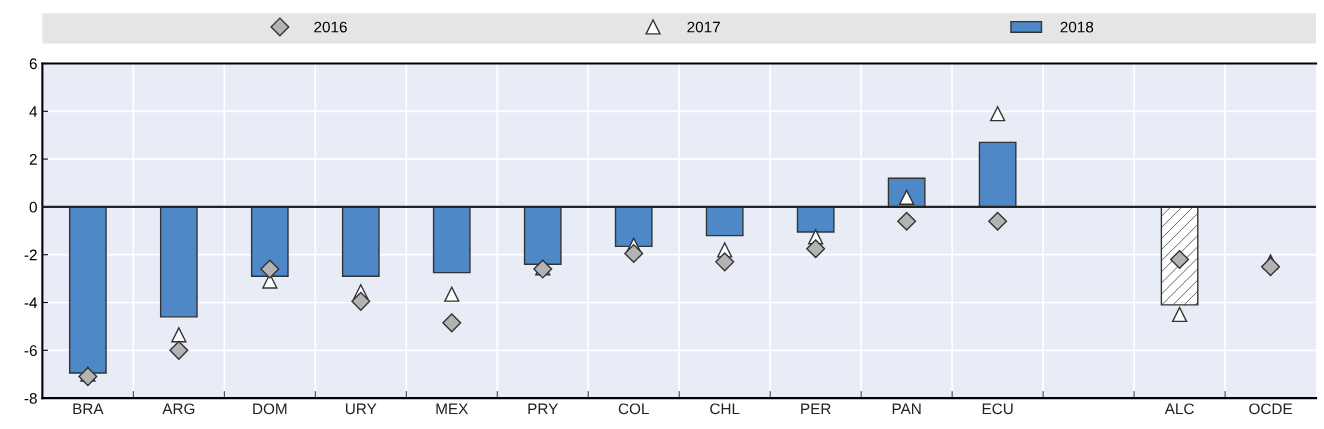 The width and height of the screenshot is (1324, 429). Describe the element at coordinates (88, 409) in the screenshot. I see `x-tick-label: BRA` at that location.